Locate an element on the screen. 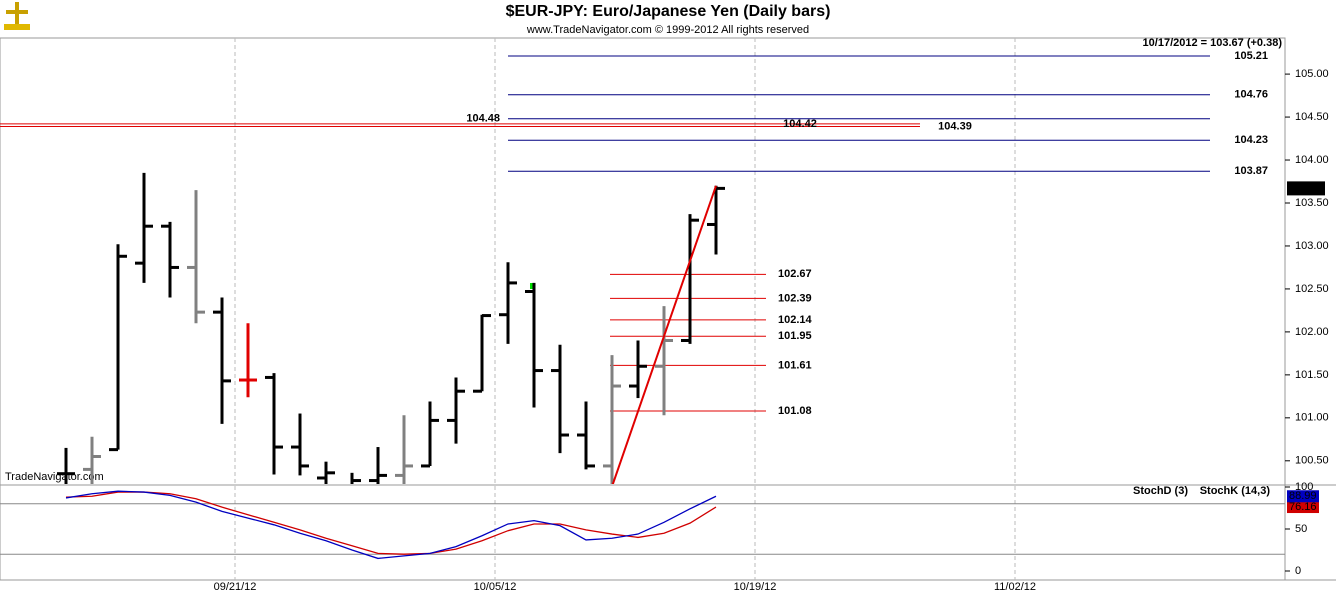  y-tick-label: 103.00 is located at coordinates (1312, 246).